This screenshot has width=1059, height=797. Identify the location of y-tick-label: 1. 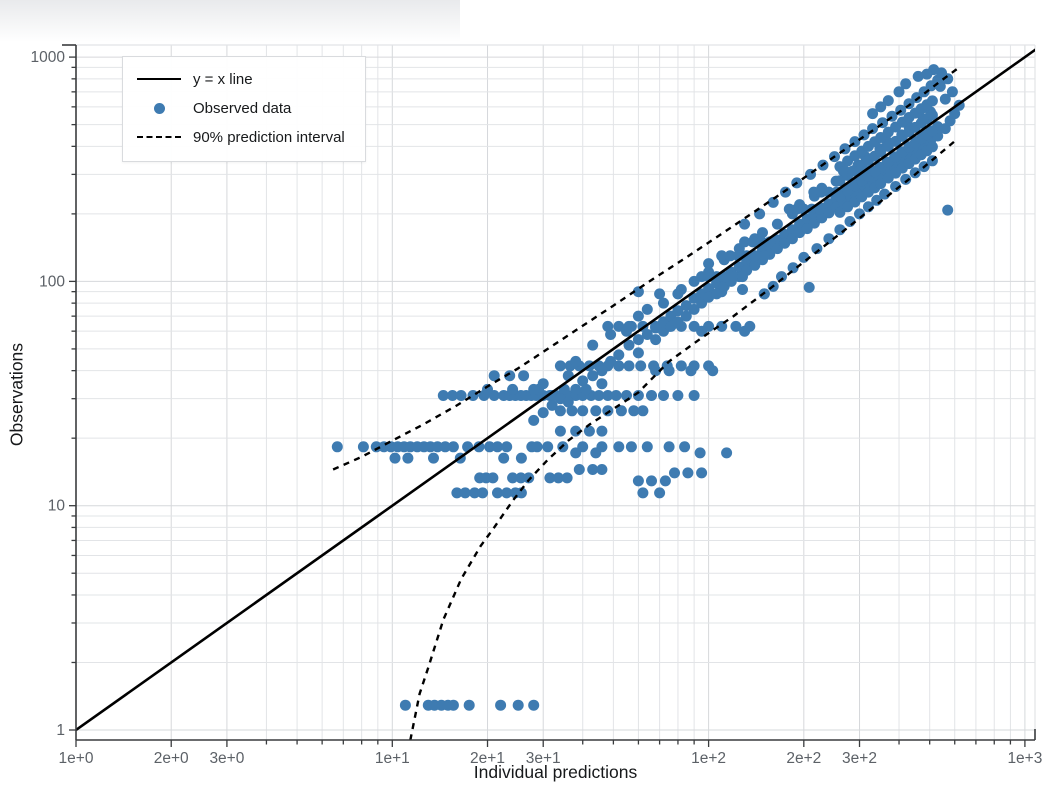
(60, 730).